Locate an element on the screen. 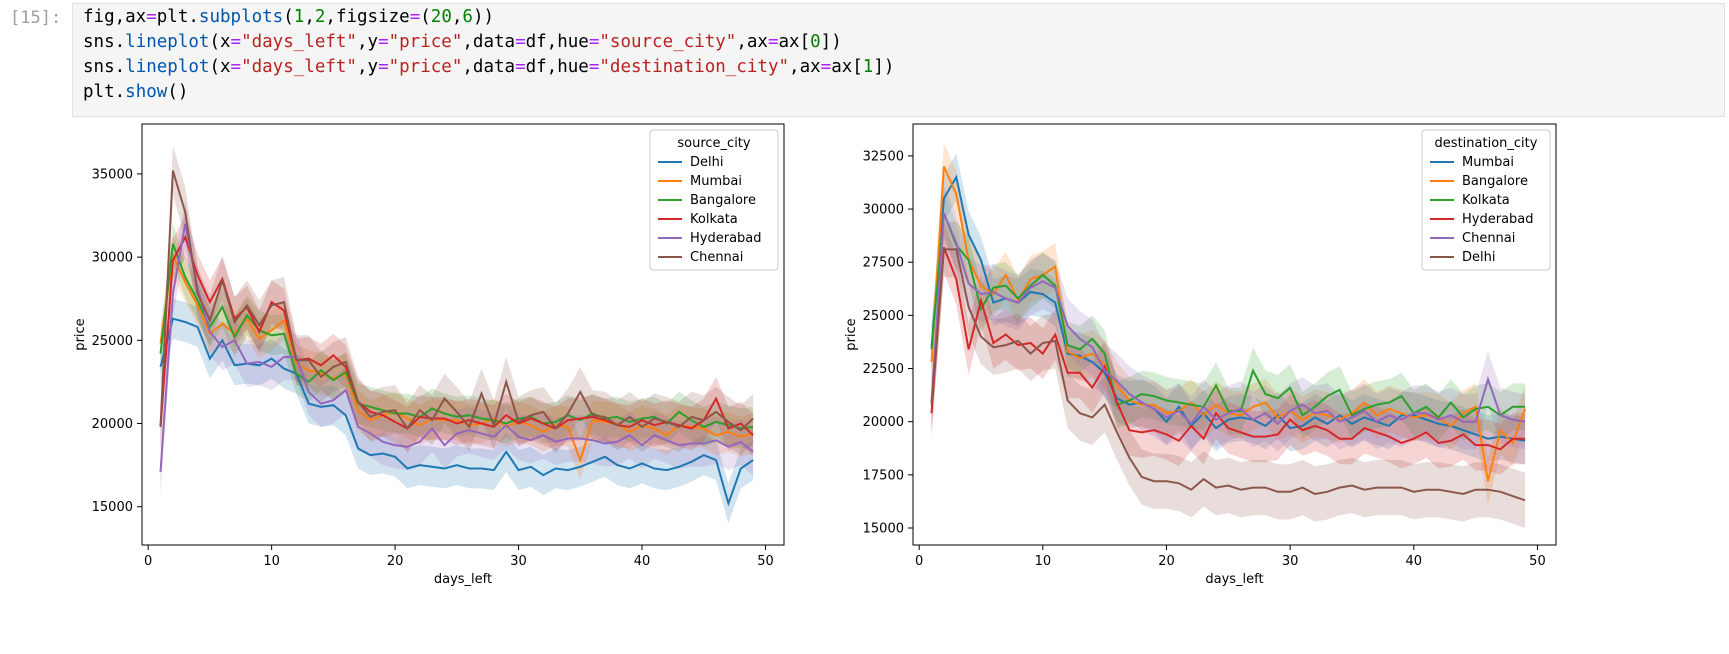 This screenshot has width=1729, height=654. code-line-4: plt.show() is located at coordinates (136, 92).